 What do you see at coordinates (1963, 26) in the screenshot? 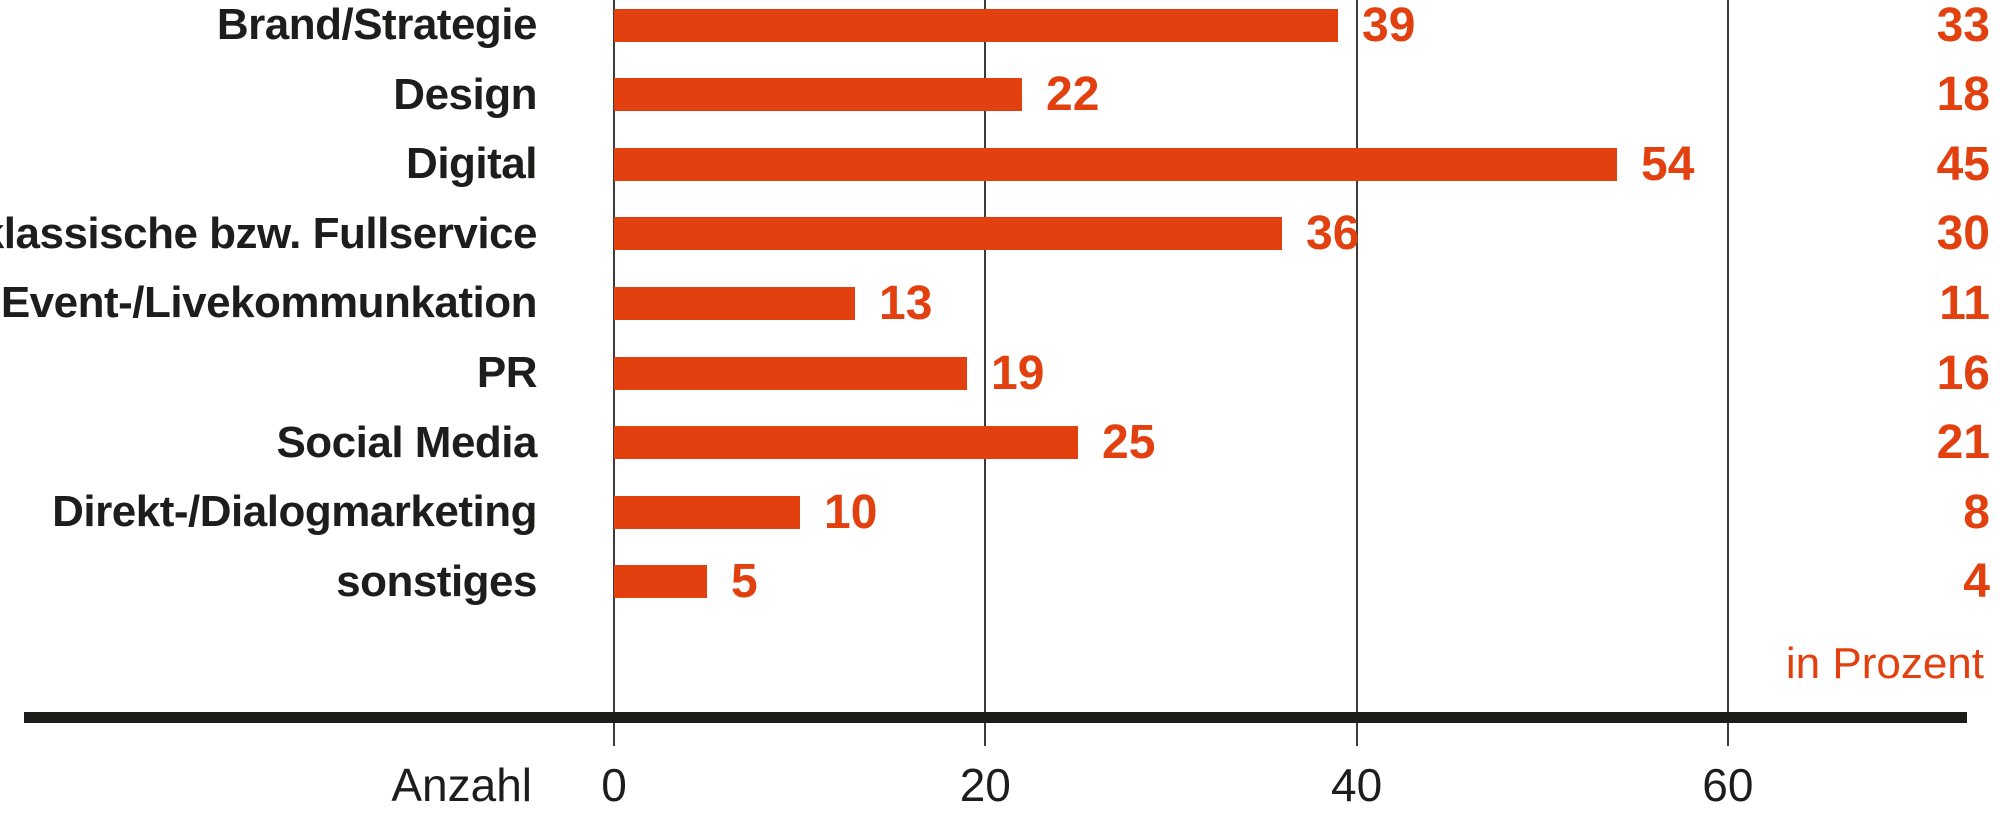
I see `percent-label: 33` at bounding box center [1963, 26].